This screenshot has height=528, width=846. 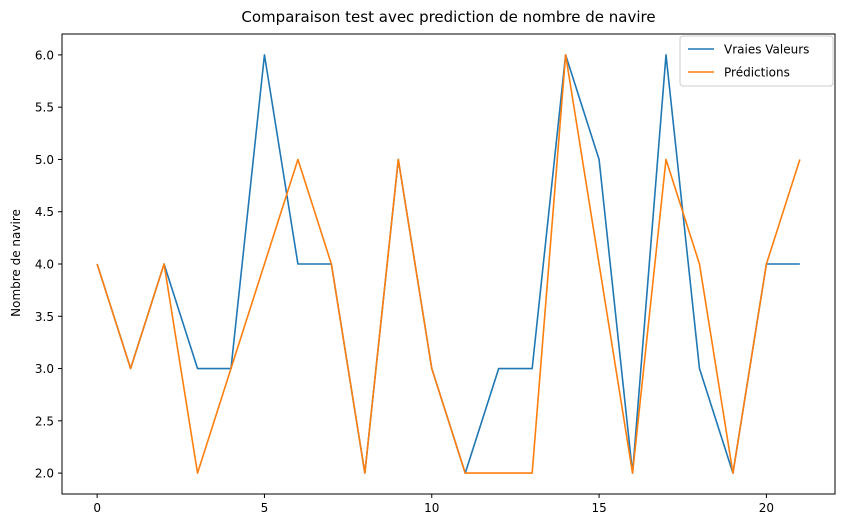 I want to click on y-axis-label: Nombre de navire, so click(x=16, y=263).